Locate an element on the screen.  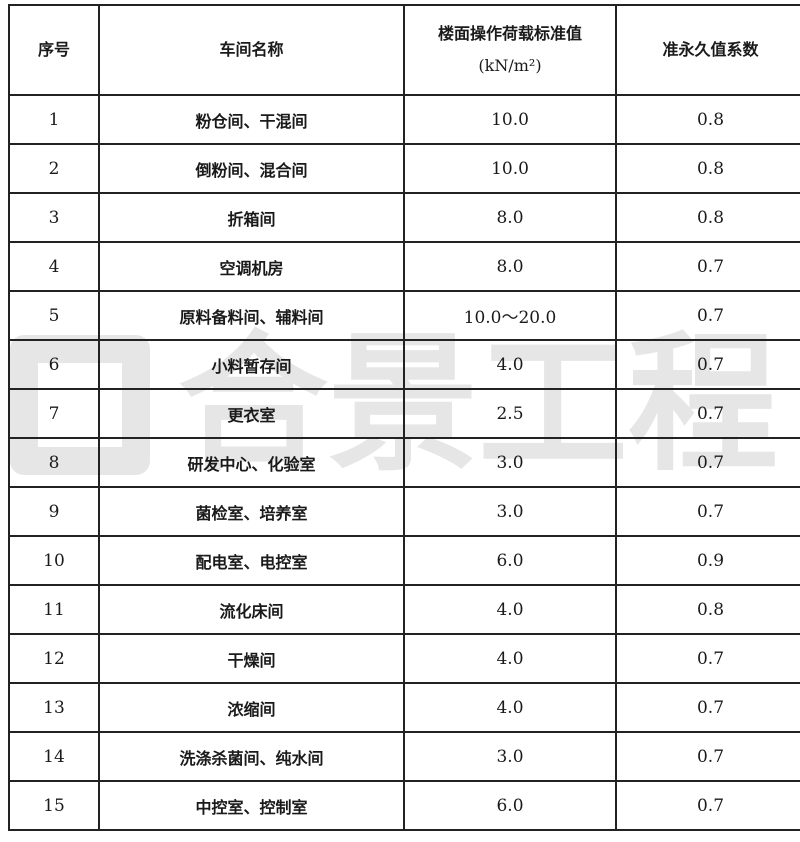
table-row: 2 倒粉间、混合间 10.0 0.8 is located at coordinates (404, 168).